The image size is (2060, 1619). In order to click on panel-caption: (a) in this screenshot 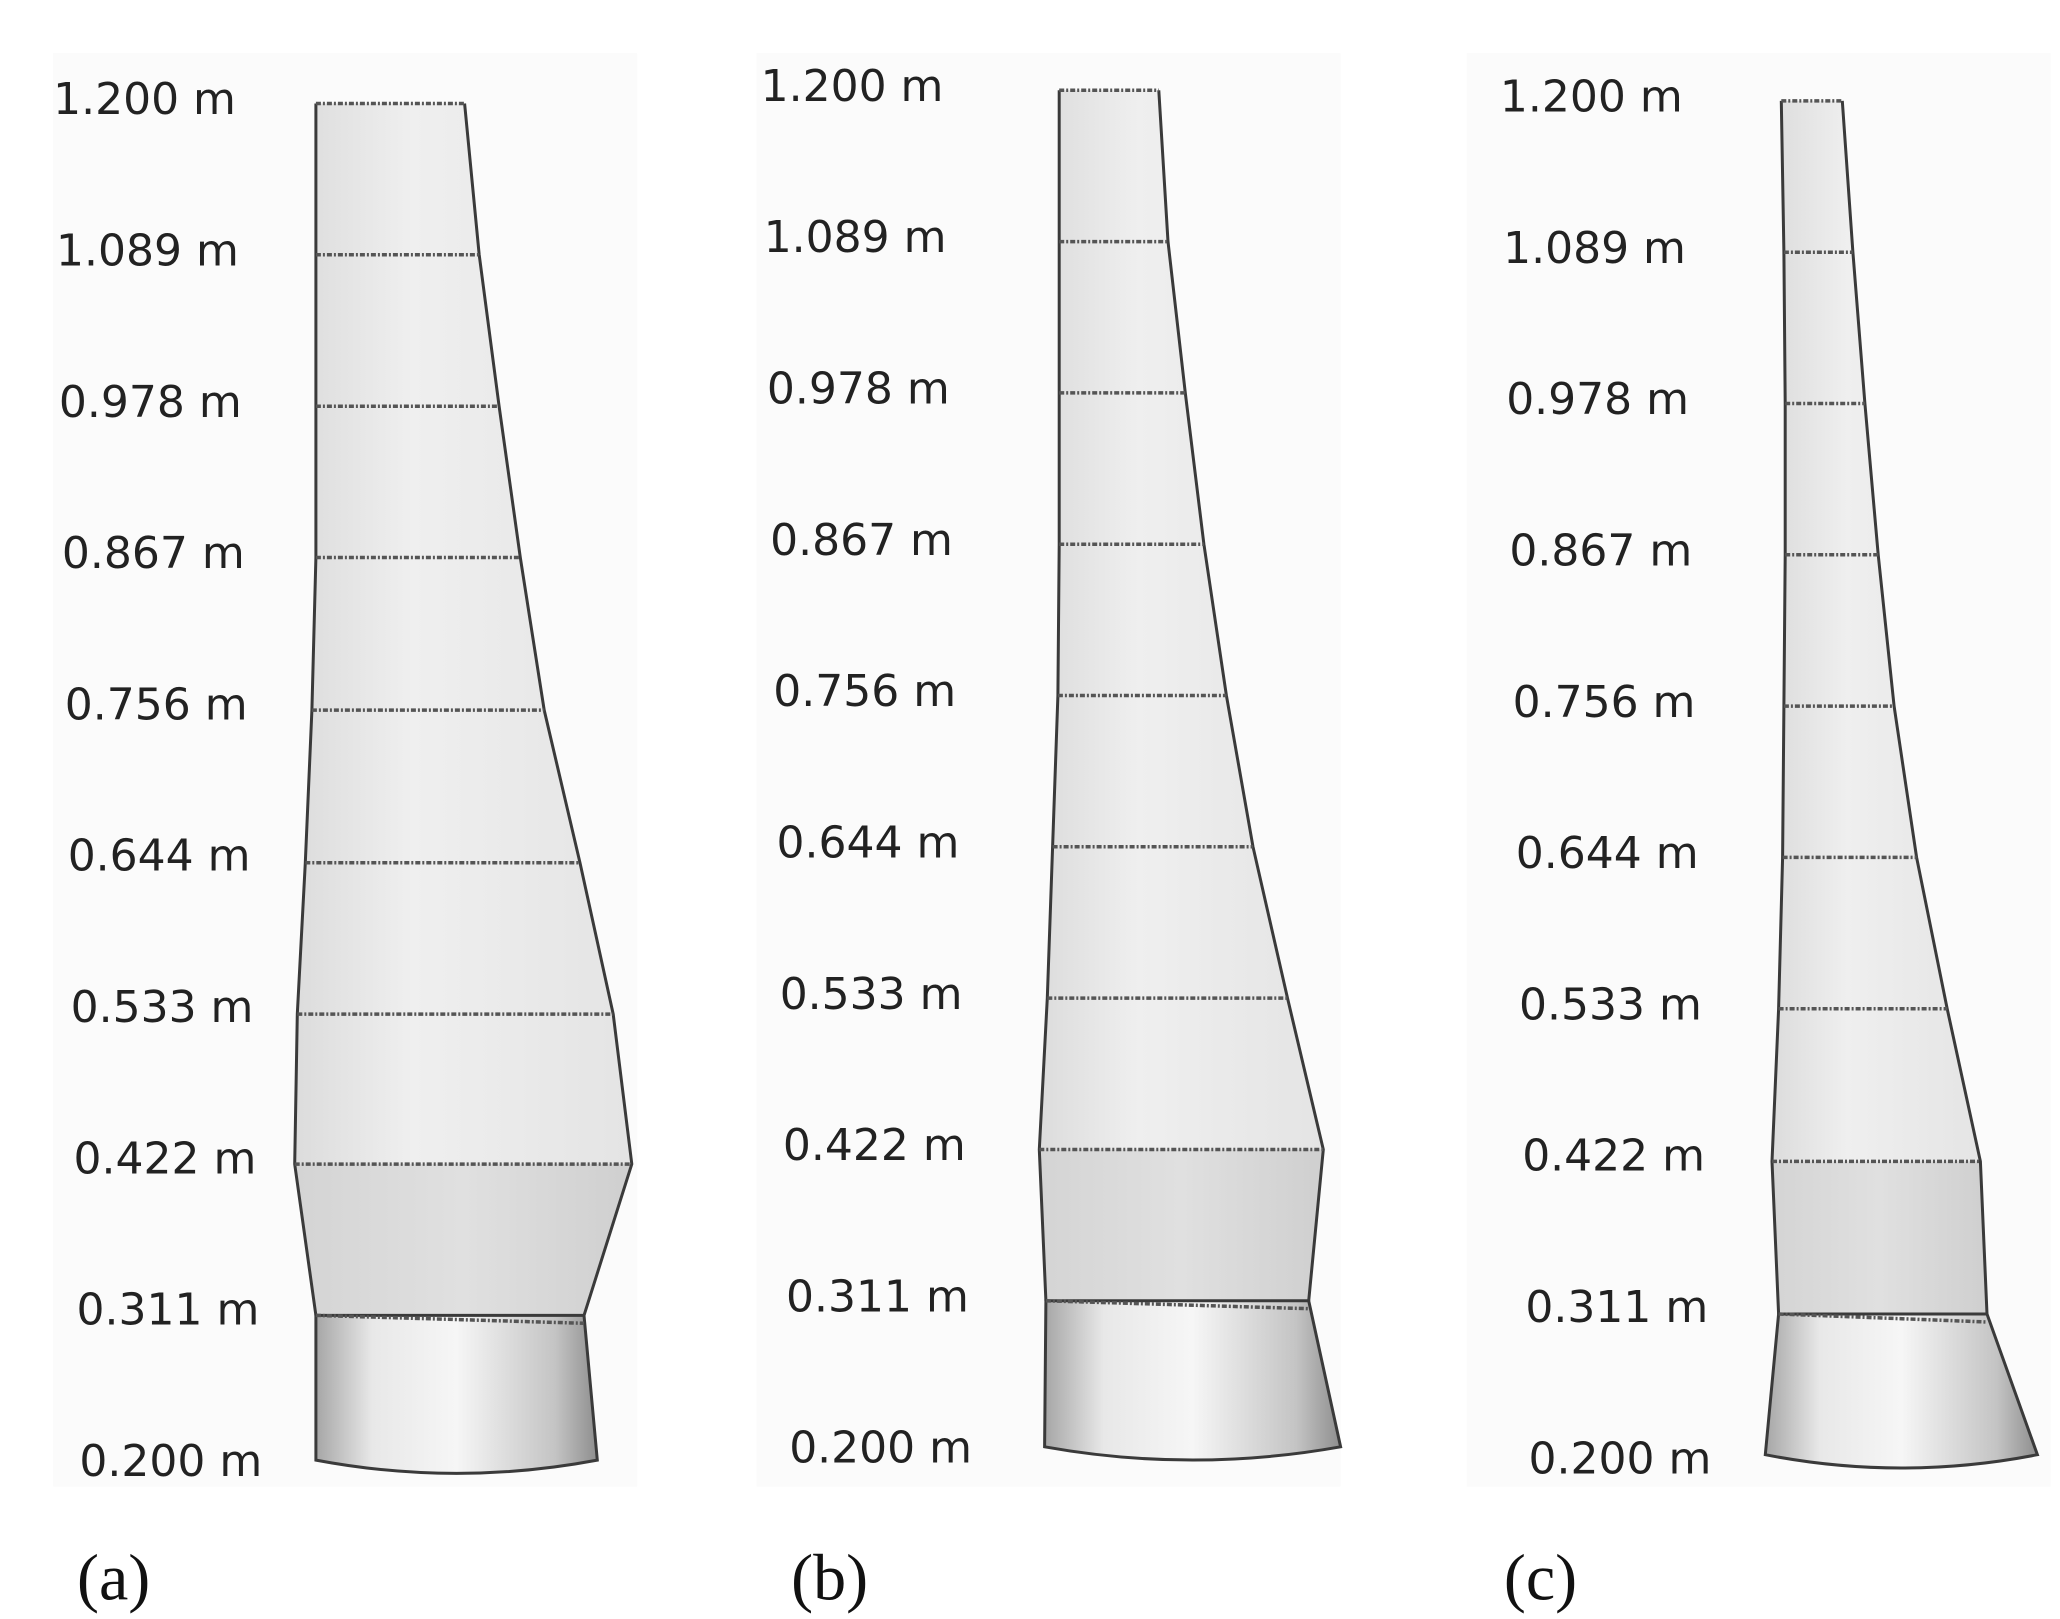, I will do `click(113, 1577)`.